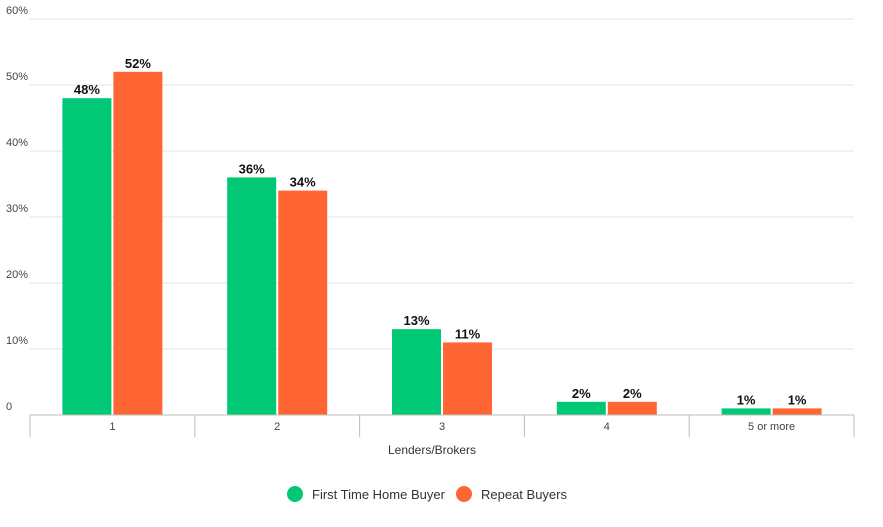 The height and width of the screenshot is (527, 883). Describe the element at coordinates (17, 77) in the screenshot. I see `y-tick-label: 50%` at that location.